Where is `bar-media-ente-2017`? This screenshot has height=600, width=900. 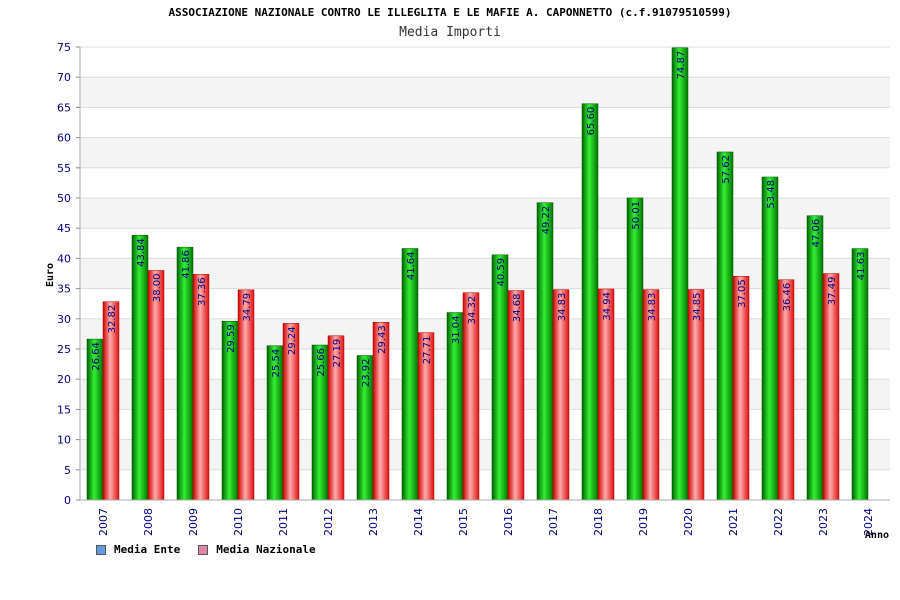 bar-media-ente-2017 is located at coordinates (545, 351).